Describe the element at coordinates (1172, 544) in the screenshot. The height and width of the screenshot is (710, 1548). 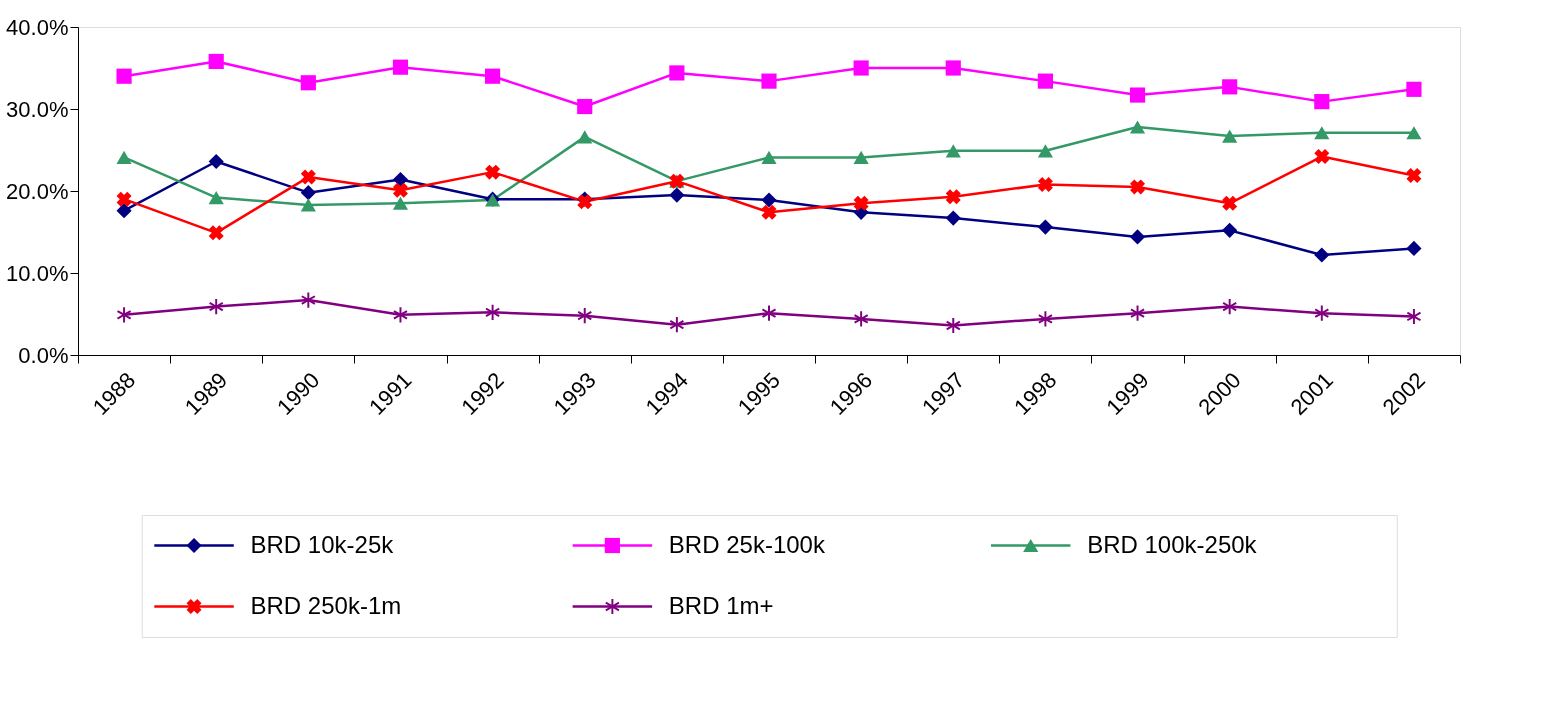
I see `legend-label: BRD 100k-250k` at that location.